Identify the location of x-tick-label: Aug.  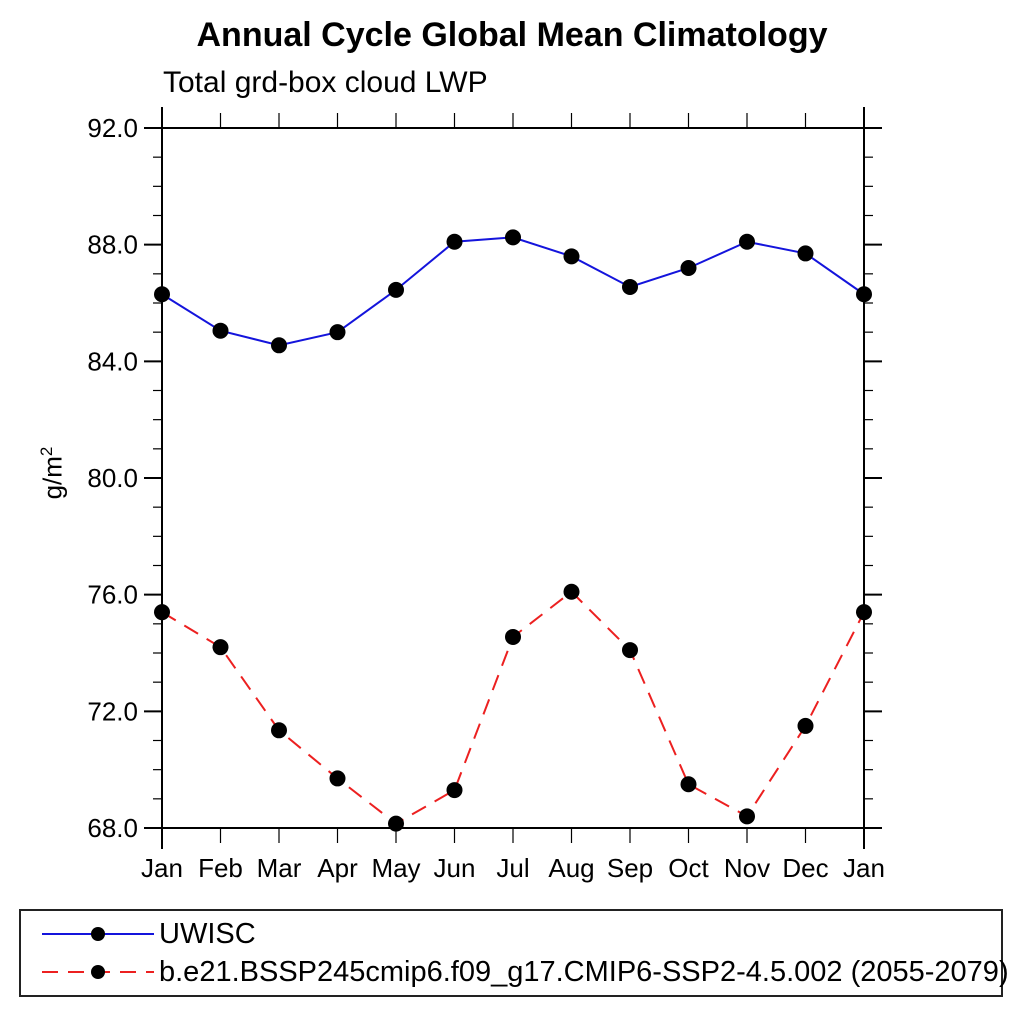
(571, 868).